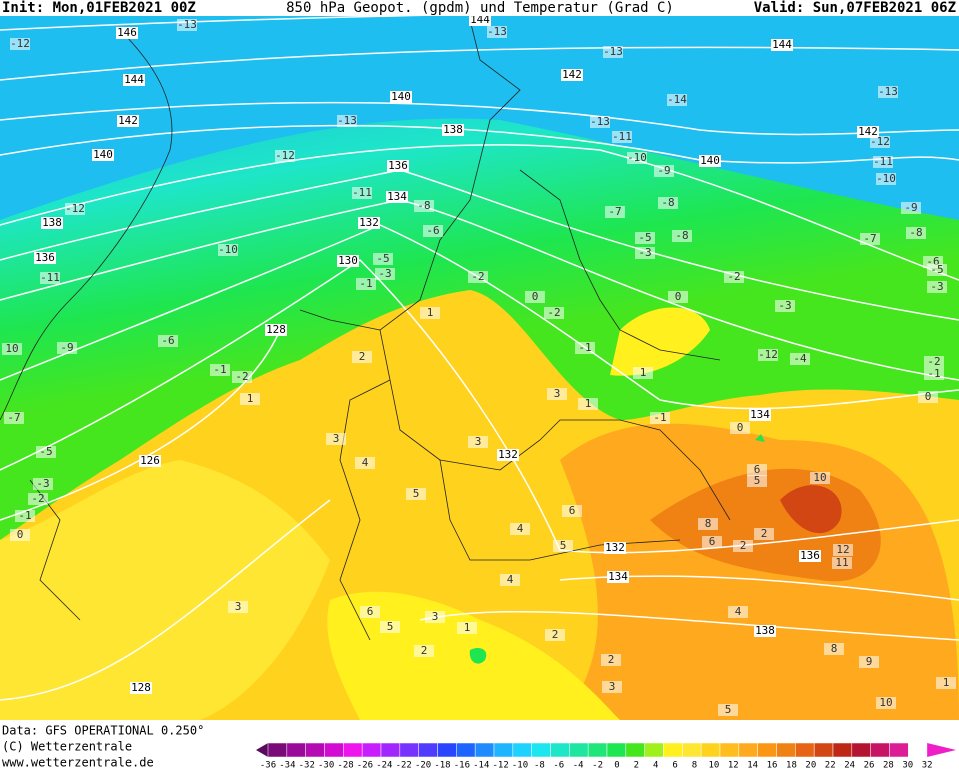  What do you see at coordinates (287, 765) in the screenshot?
I see `legend-label: -34` at bounding box center [287, 765].